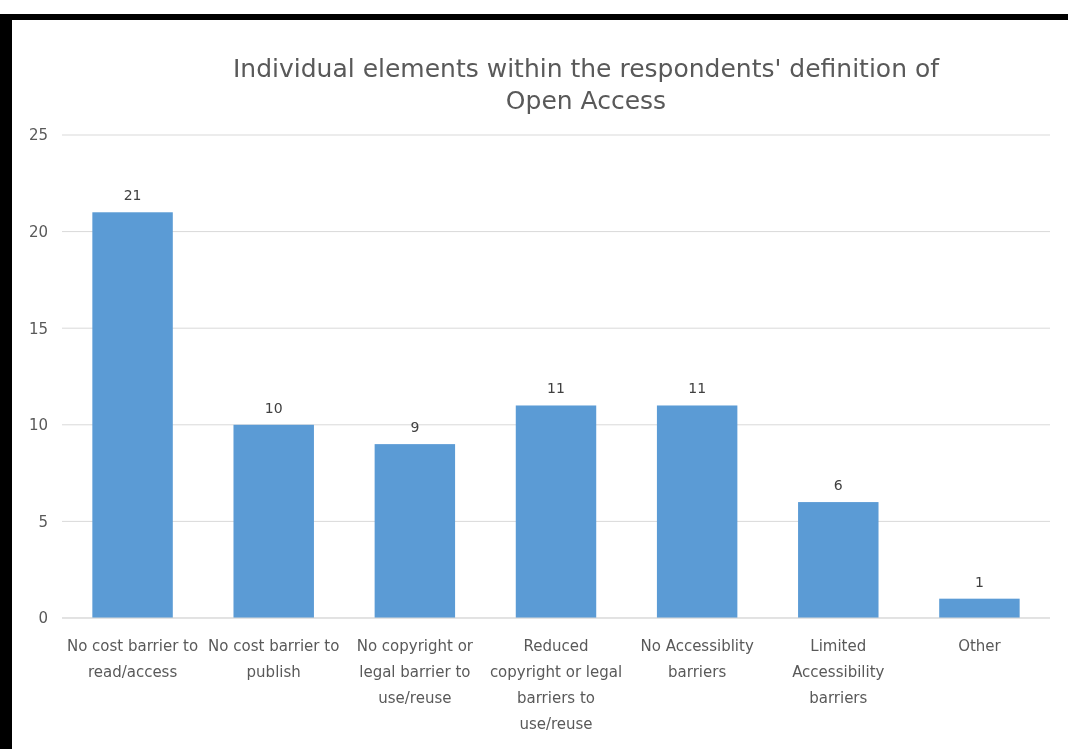 Image resolution: width=1068 pixels, height=749 pixels. Describe the element at coordinates (132, 659) in the screenshot. I see `x-tick-label: No cost barrier to read/access` at that location.